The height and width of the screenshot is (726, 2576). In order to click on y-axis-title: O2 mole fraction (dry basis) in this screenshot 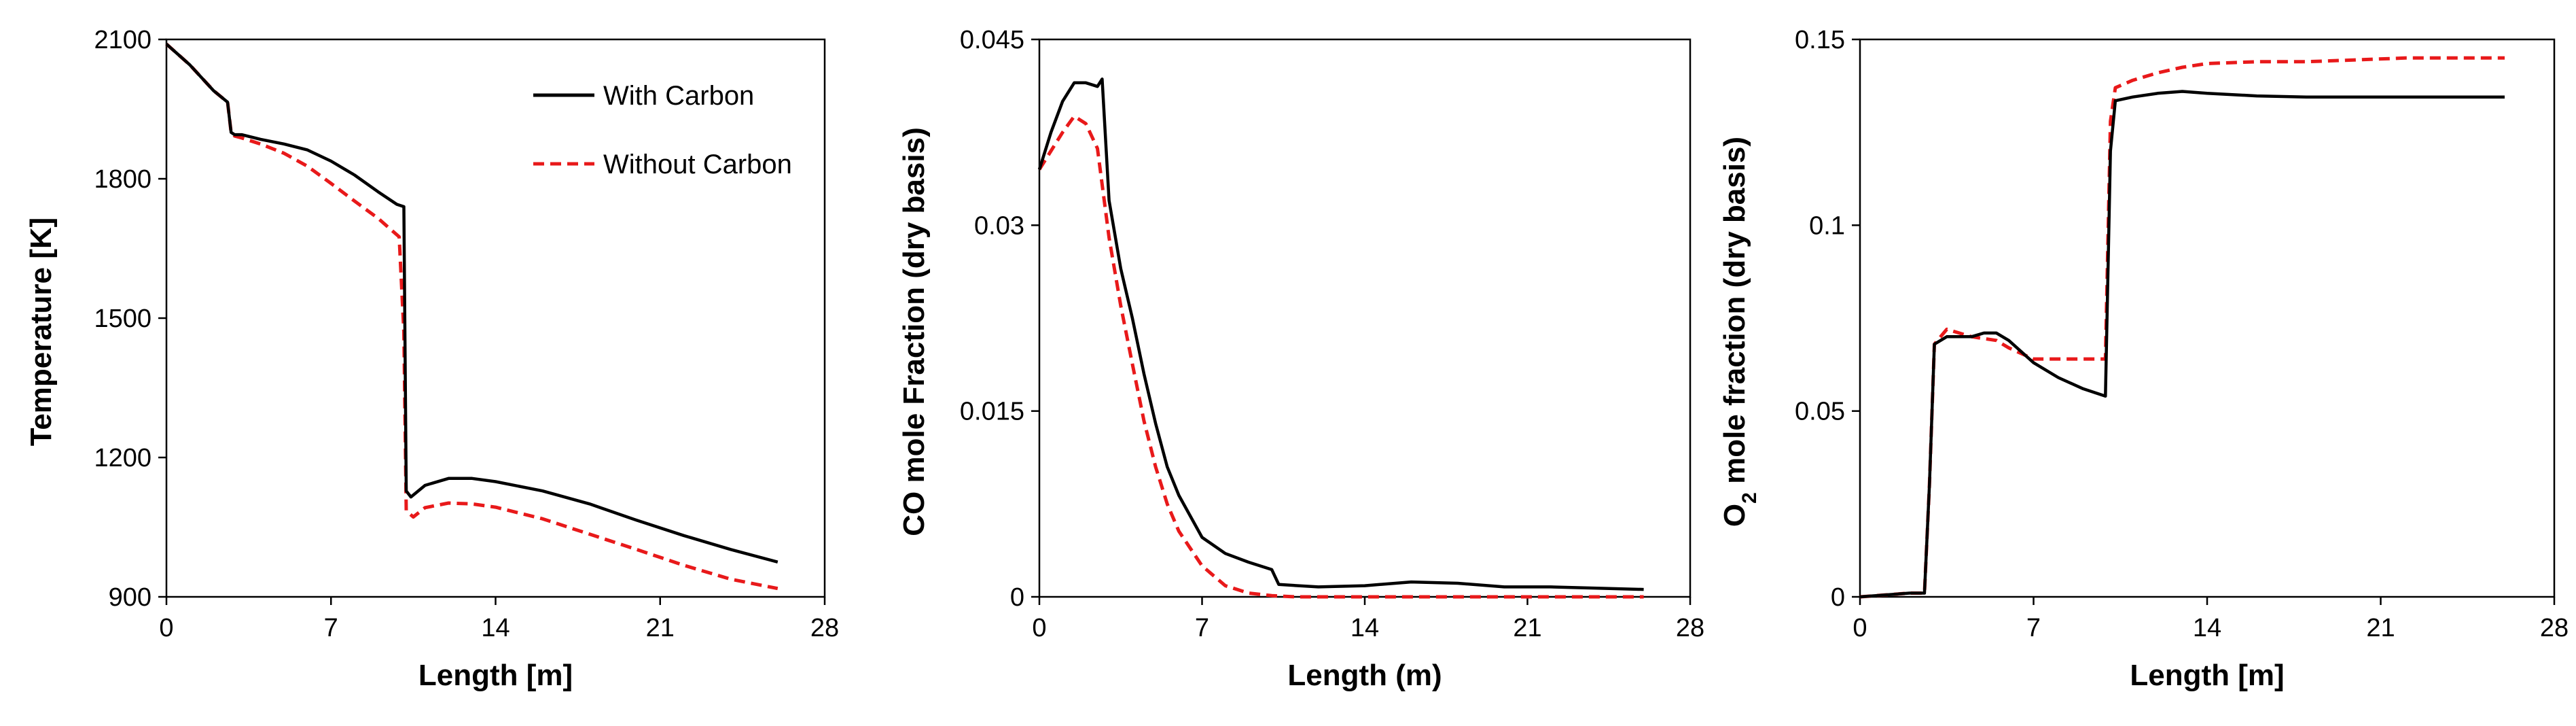, I will do `click(1739, 332)`.